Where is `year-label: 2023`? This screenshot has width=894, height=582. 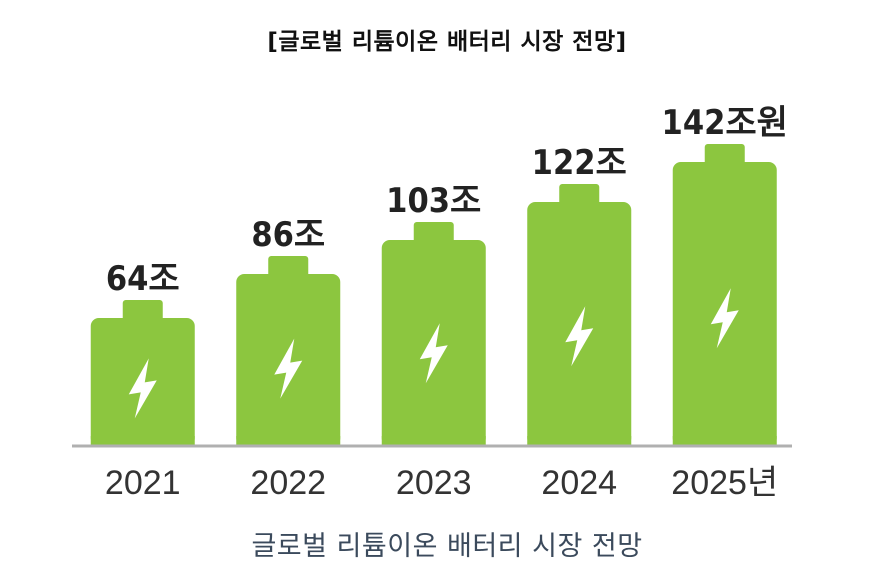
year-label: 2023 is located at coordinates (434, 483).